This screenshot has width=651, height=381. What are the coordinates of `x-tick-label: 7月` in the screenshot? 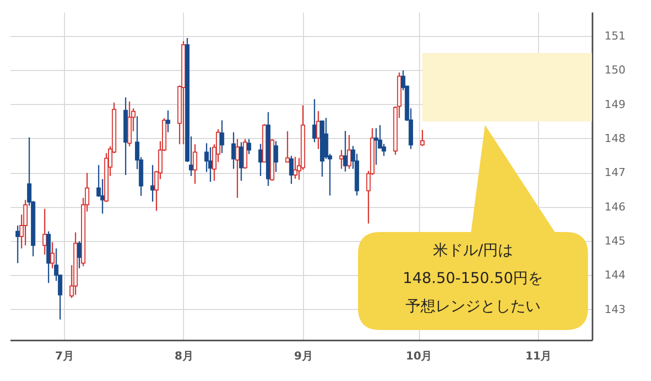 It's located at (64, 356).